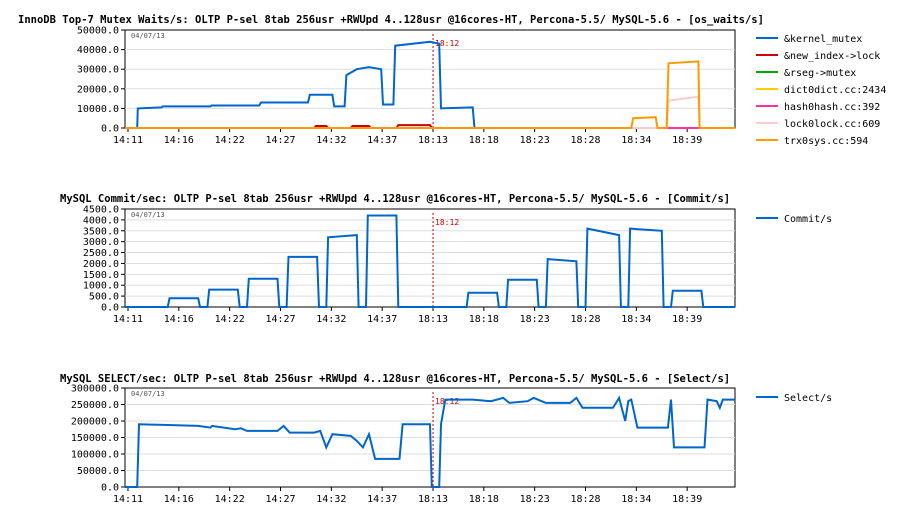 Image resolution: width=922 pixels, height=521 pixels. Describe the element at coordinates (808, 219) in the screenshot. I see `legend-label: Commit/s` at that location.